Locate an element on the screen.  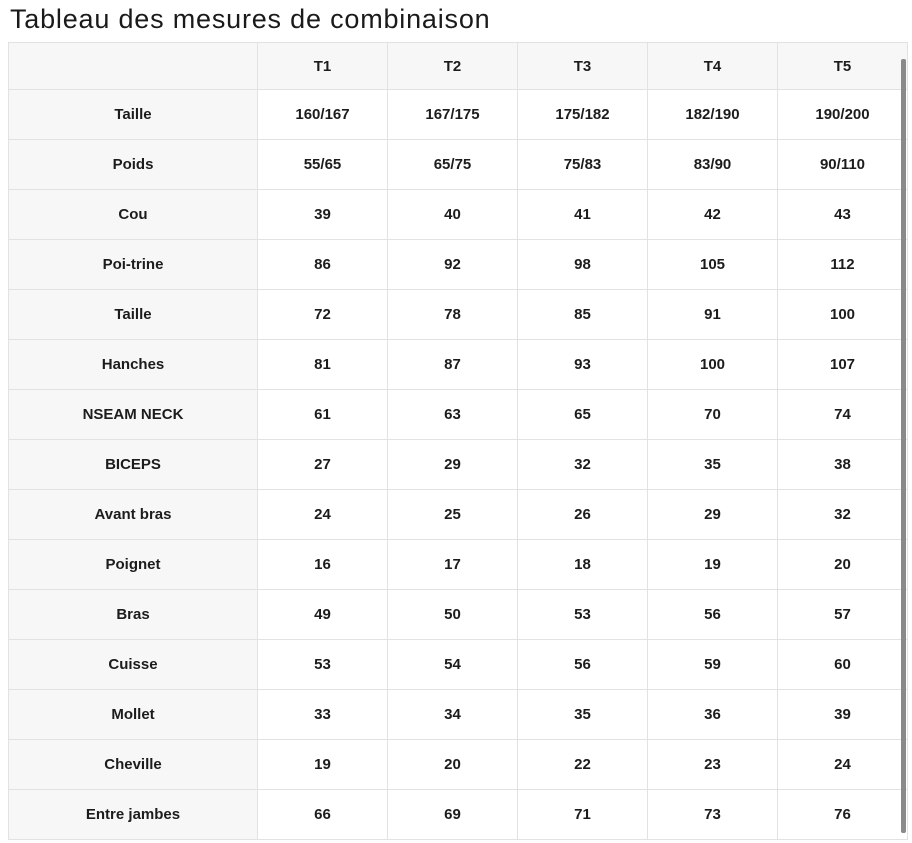
value-cell: 40 is located at coordinates (452, 214).